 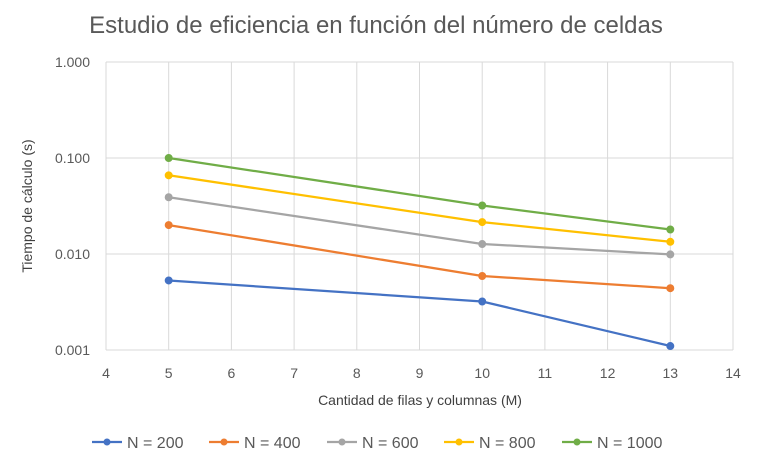 I want to click on y-axis-ticks: 0.001 0.010 0.100 1.000, so click(x=72, y=206).